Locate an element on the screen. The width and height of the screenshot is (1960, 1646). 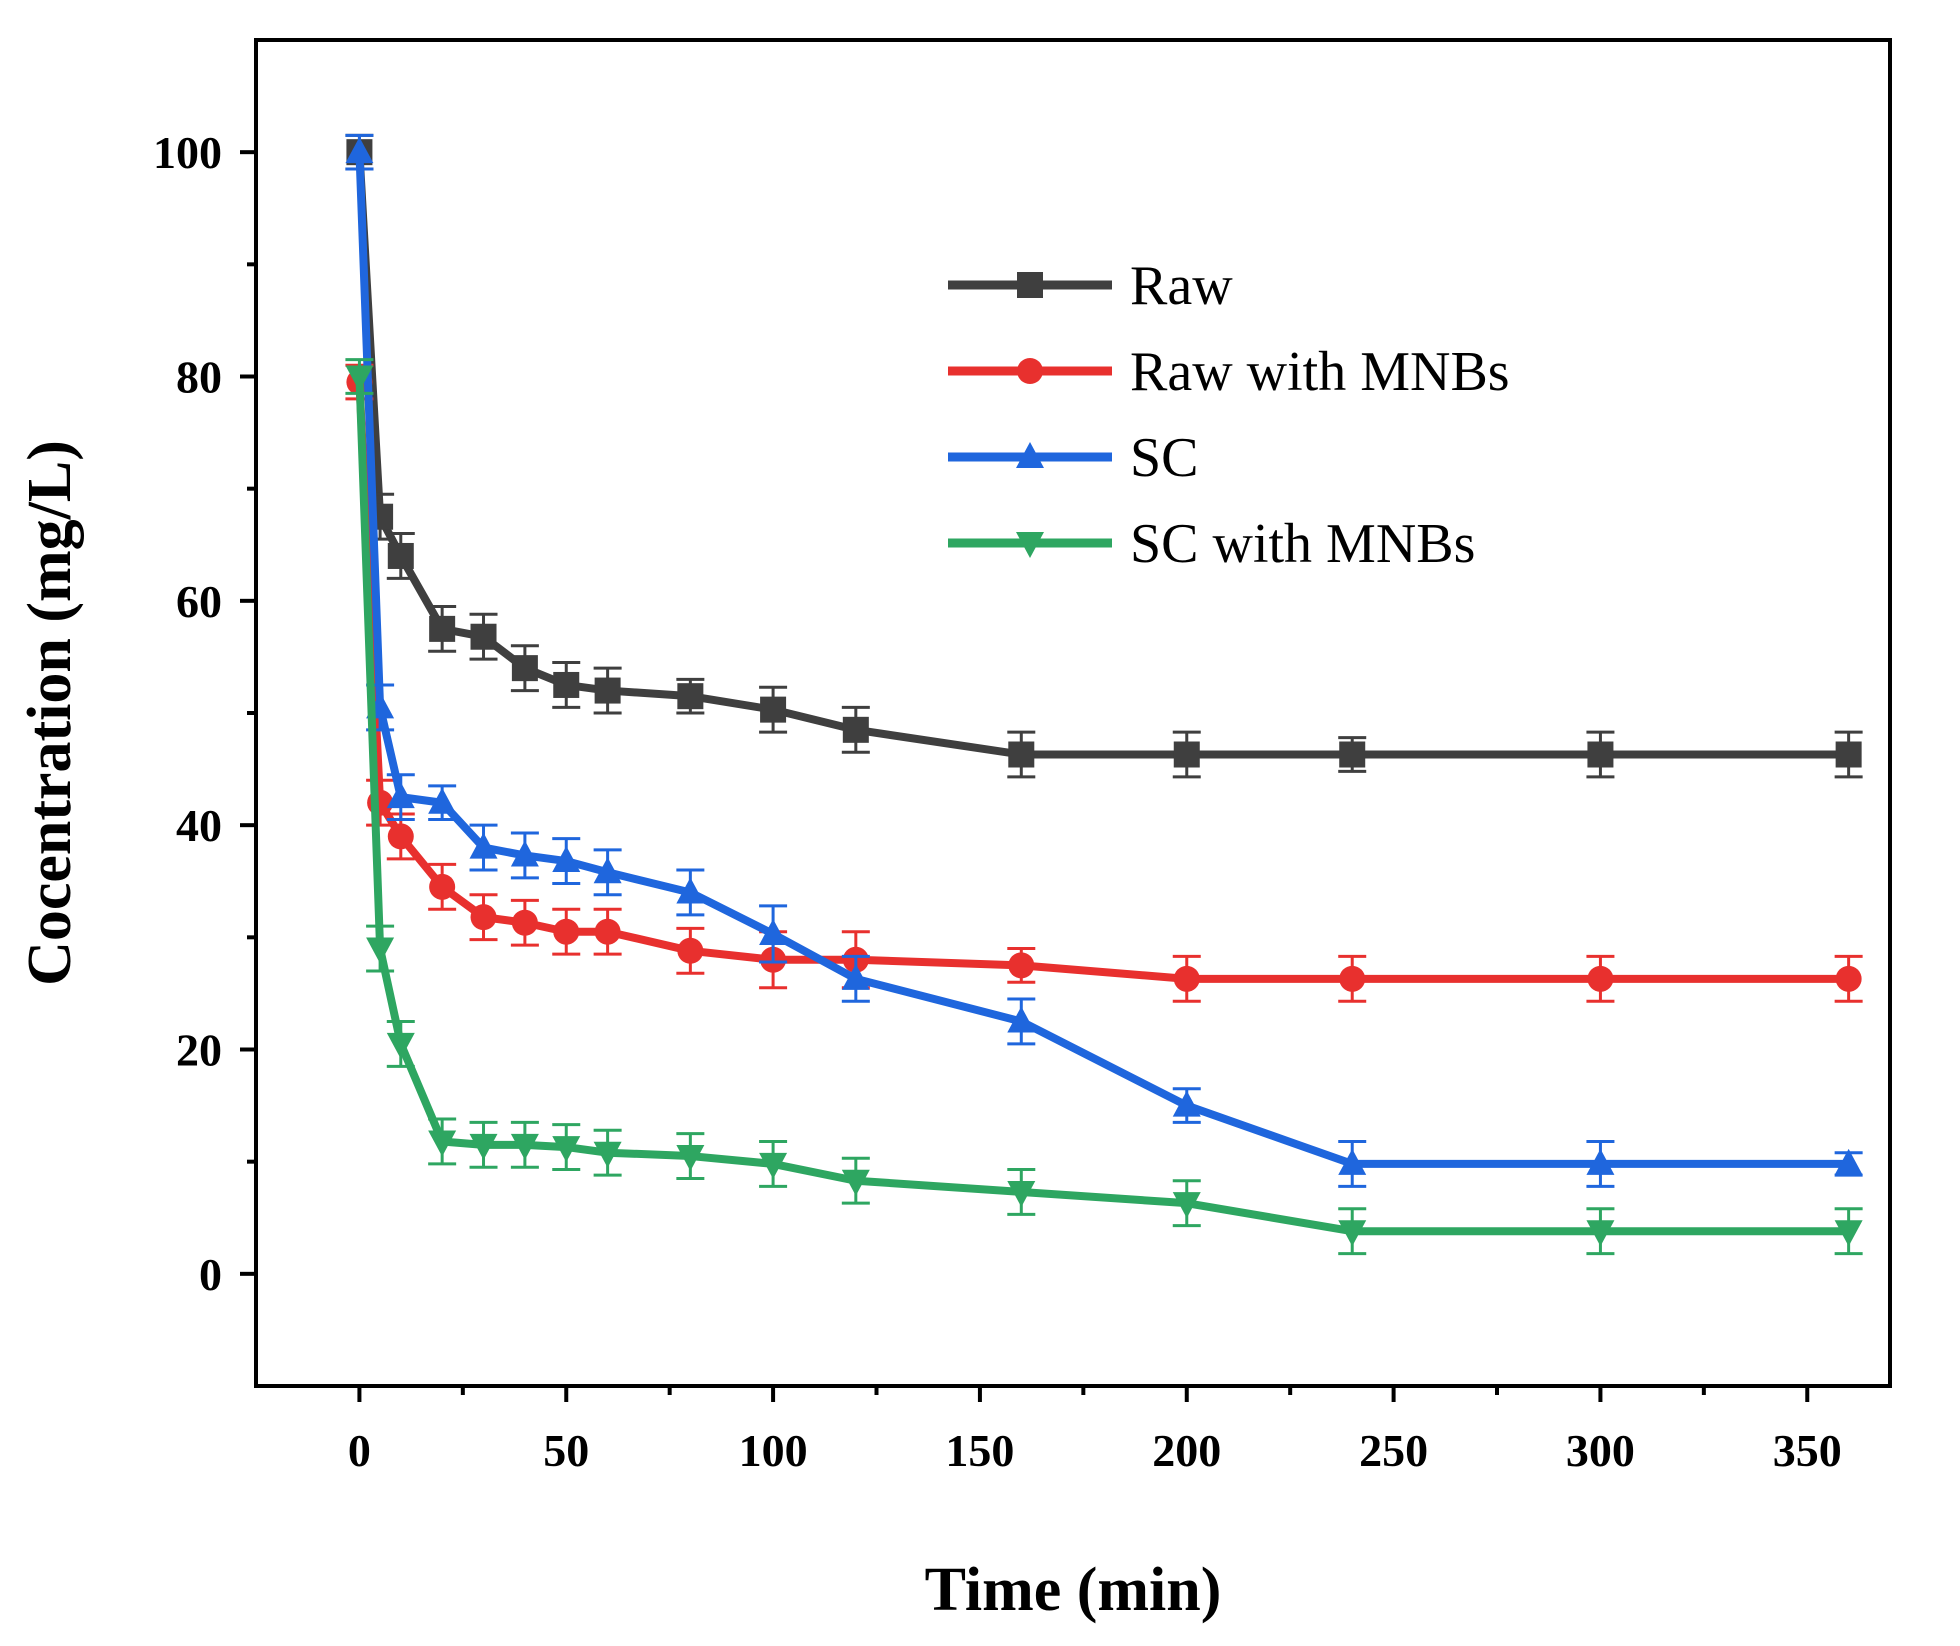
legend-label: SC is located at coordinates (1164, 458).